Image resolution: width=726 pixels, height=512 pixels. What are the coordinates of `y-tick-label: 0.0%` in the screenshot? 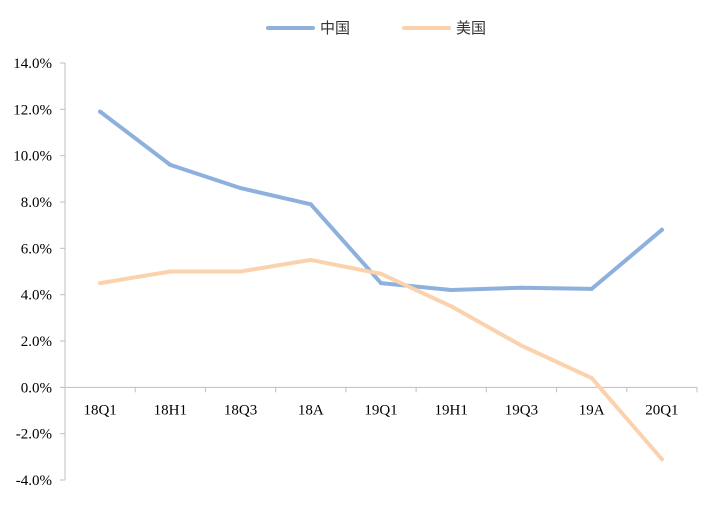 It's located at (36, 388).